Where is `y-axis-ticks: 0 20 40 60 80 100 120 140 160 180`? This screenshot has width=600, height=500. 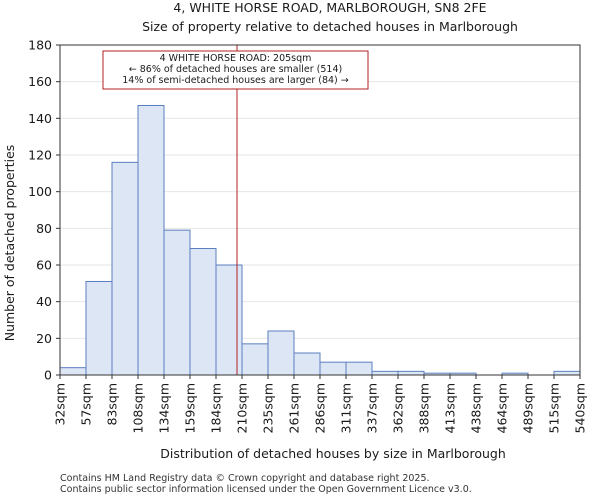
y-axis-ticks: 0 20 40 60 80 100 120 140 160 180 is located at coordinates (44, 210).